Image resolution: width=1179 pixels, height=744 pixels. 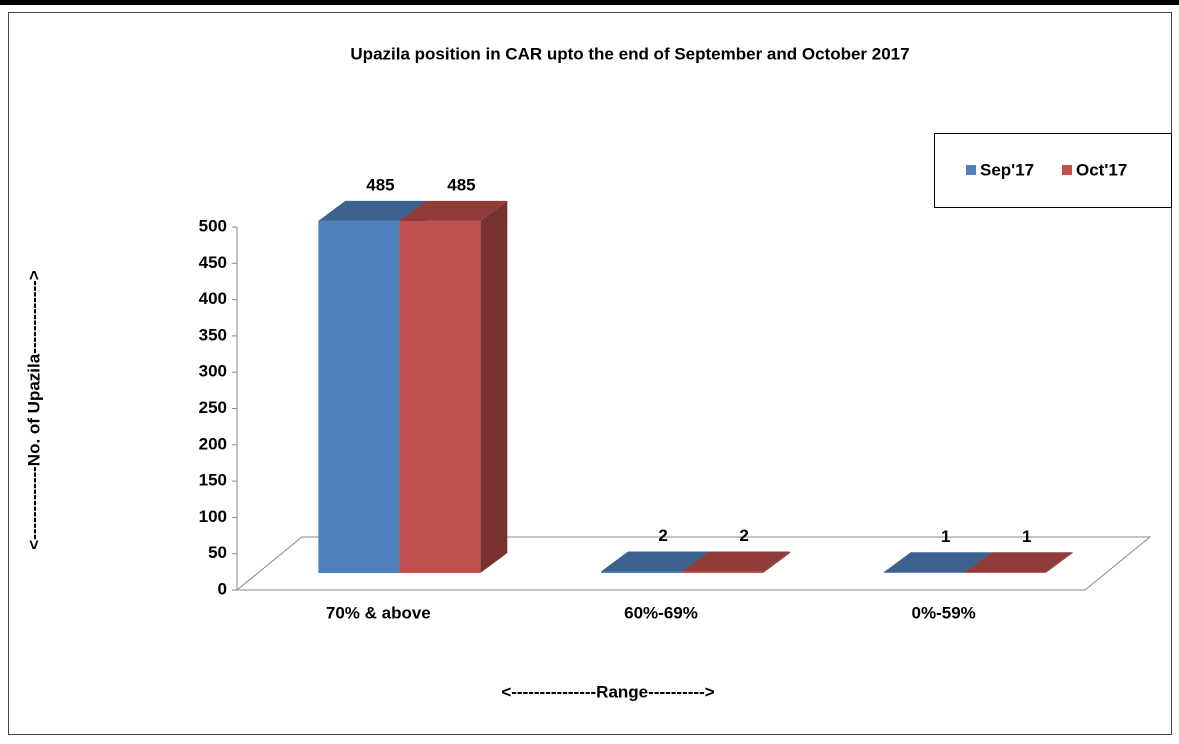 What do you see at coordinates (589, 2) in the screenshot?
I see `top-border` at bounding box center [589, 2].